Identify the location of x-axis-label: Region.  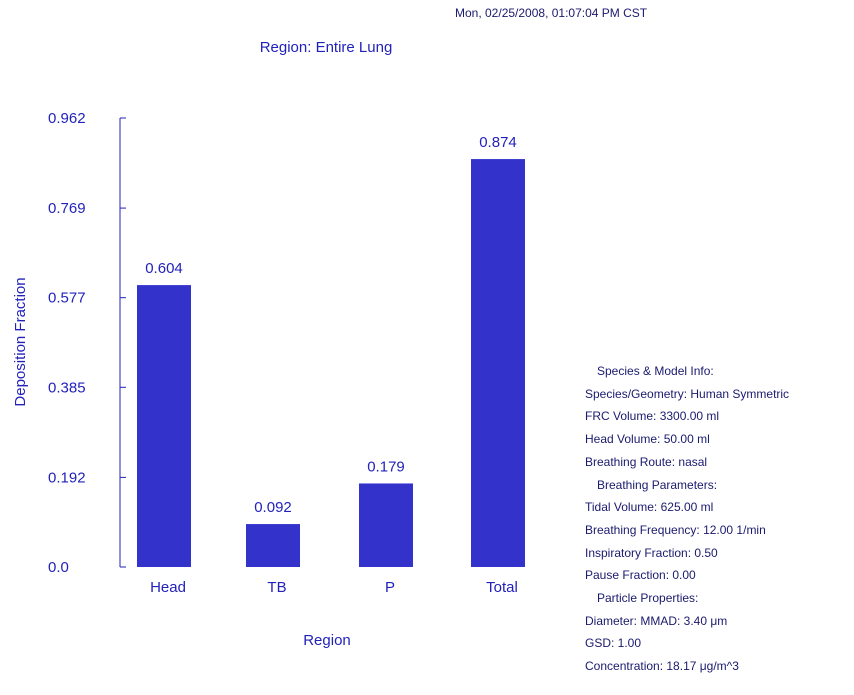
(327, 640).